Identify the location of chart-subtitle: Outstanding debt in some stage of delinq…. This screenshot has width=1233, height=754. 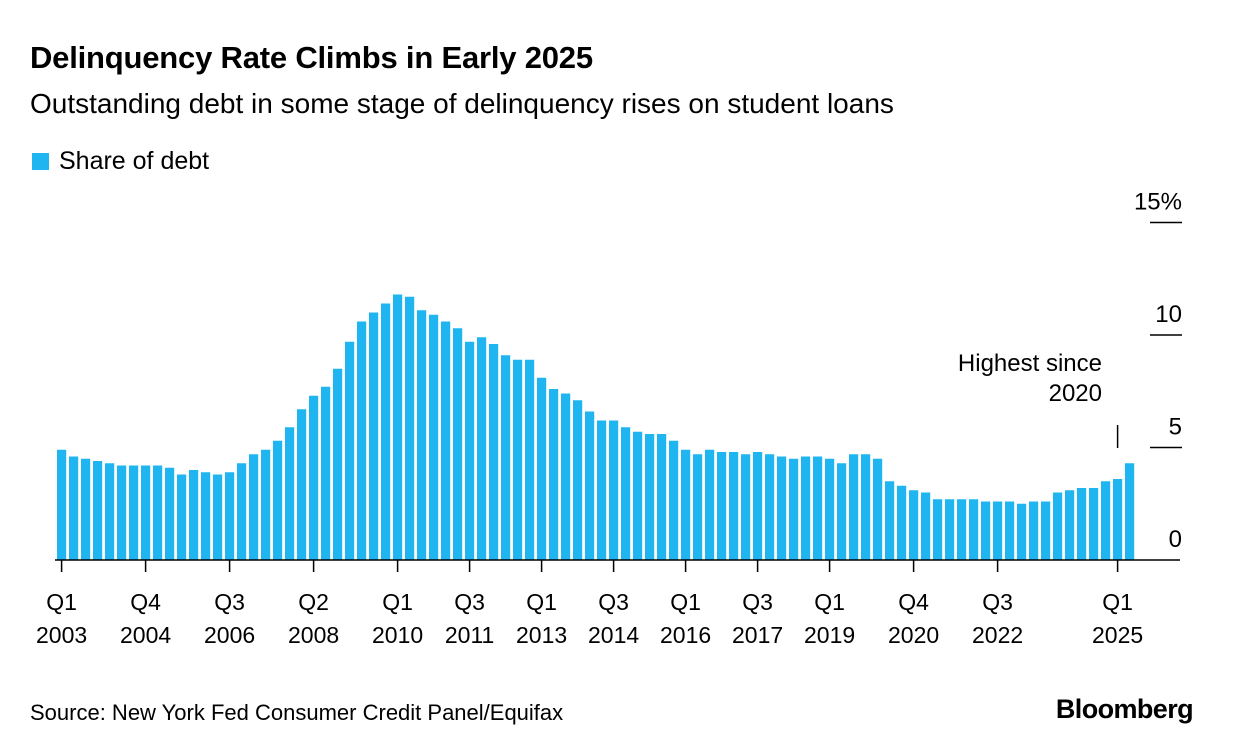
(462, 103).